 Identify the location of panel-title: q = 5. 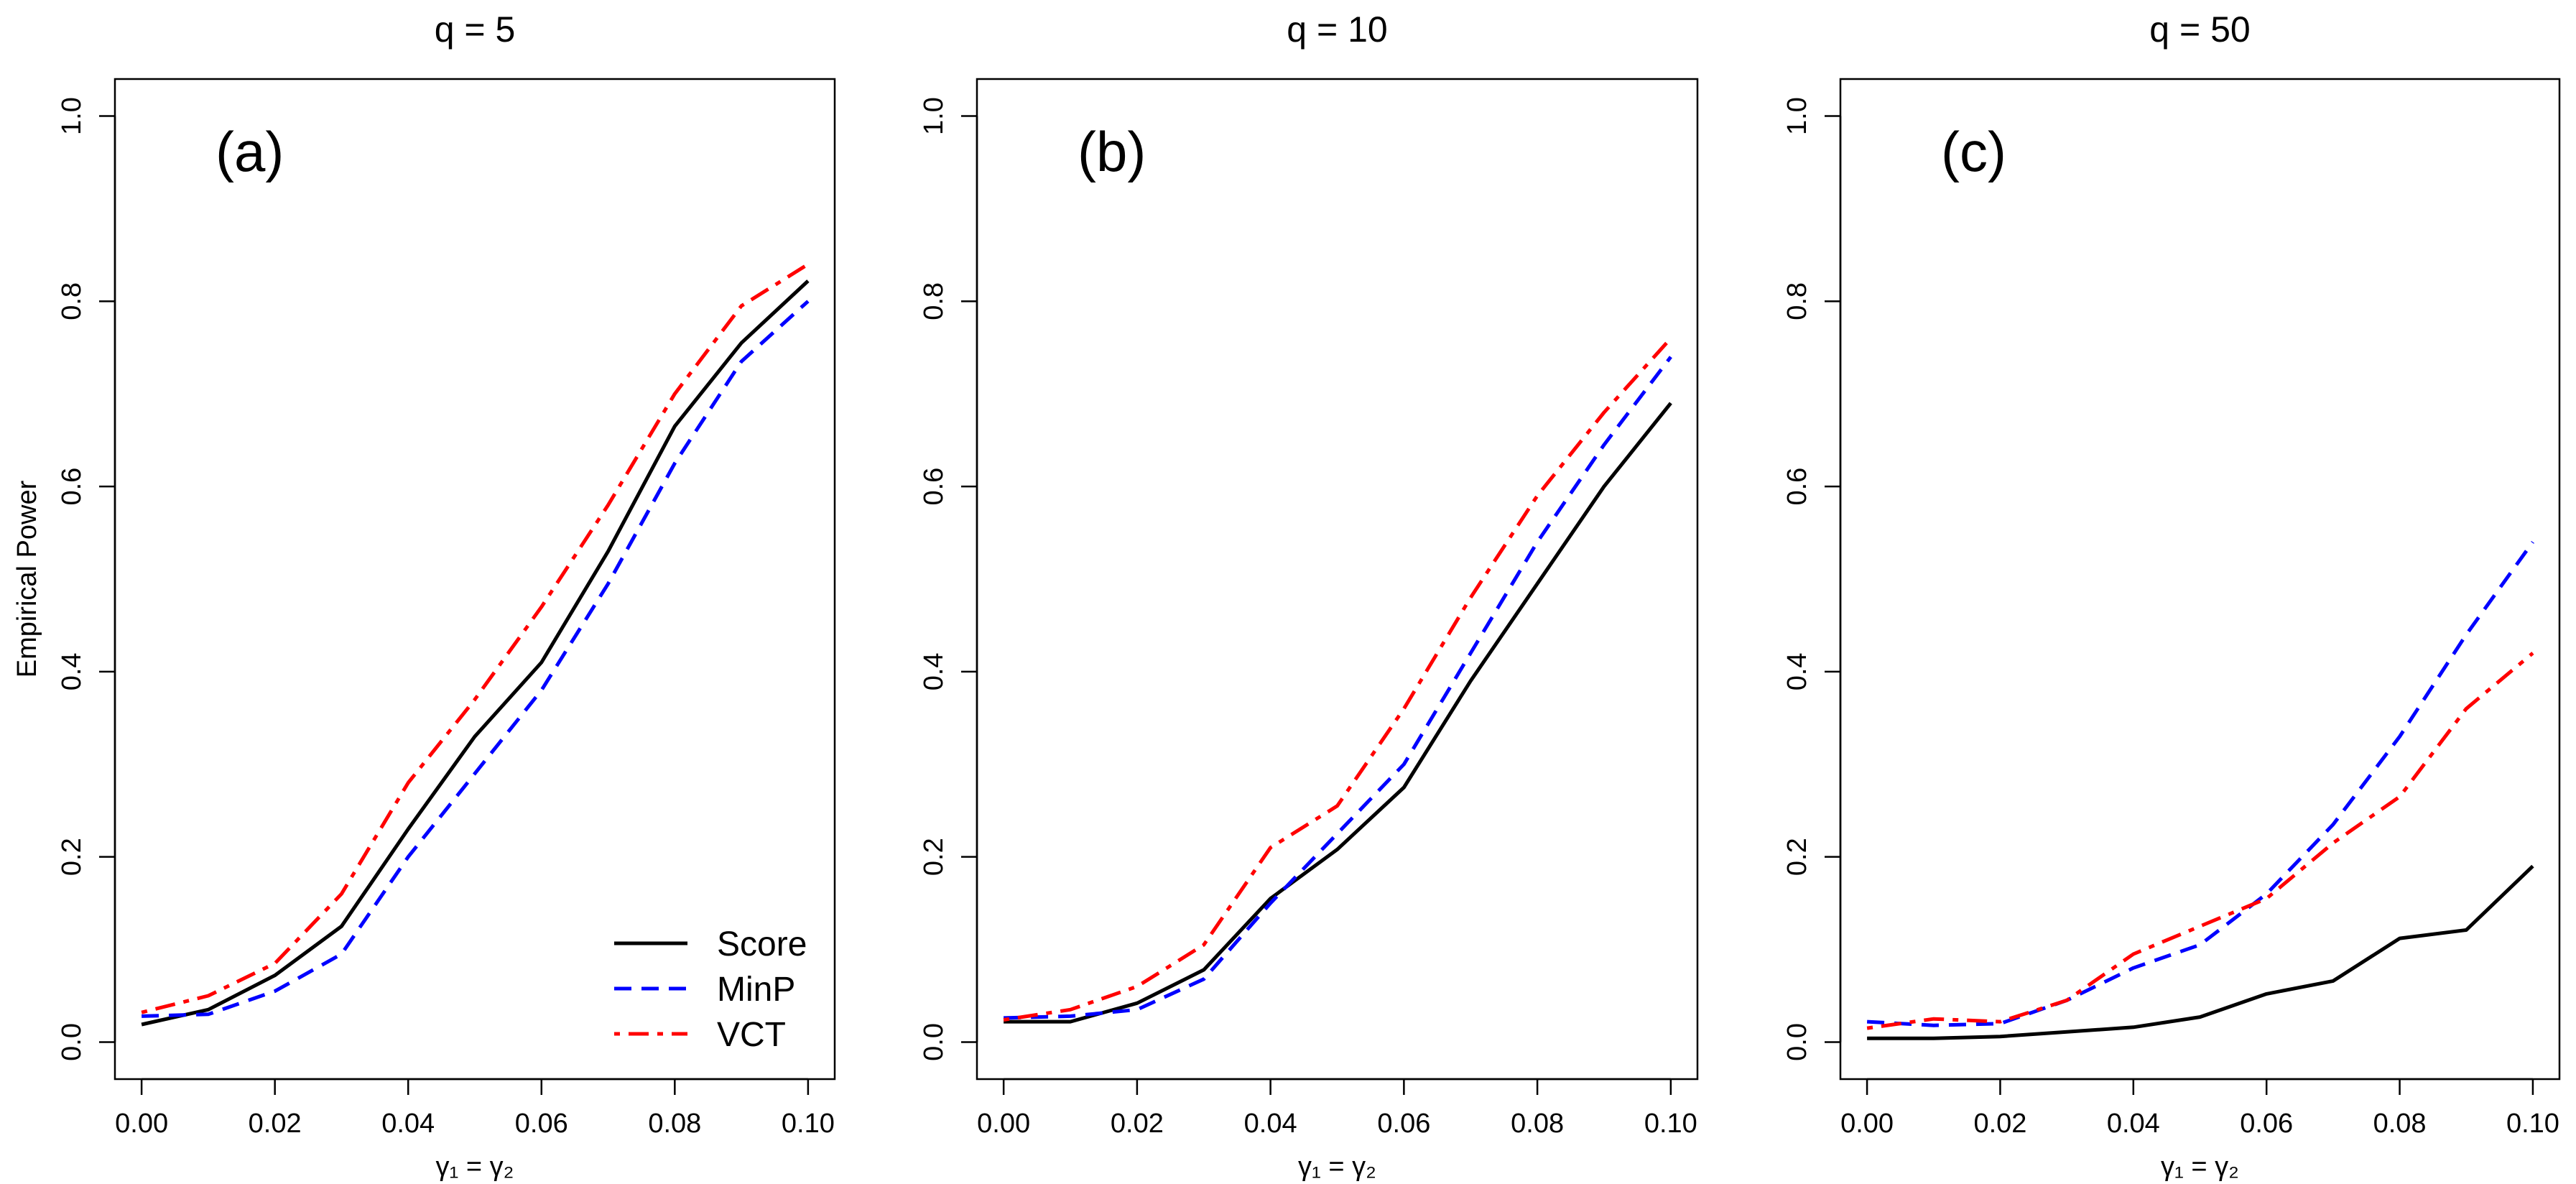
(475, 30).